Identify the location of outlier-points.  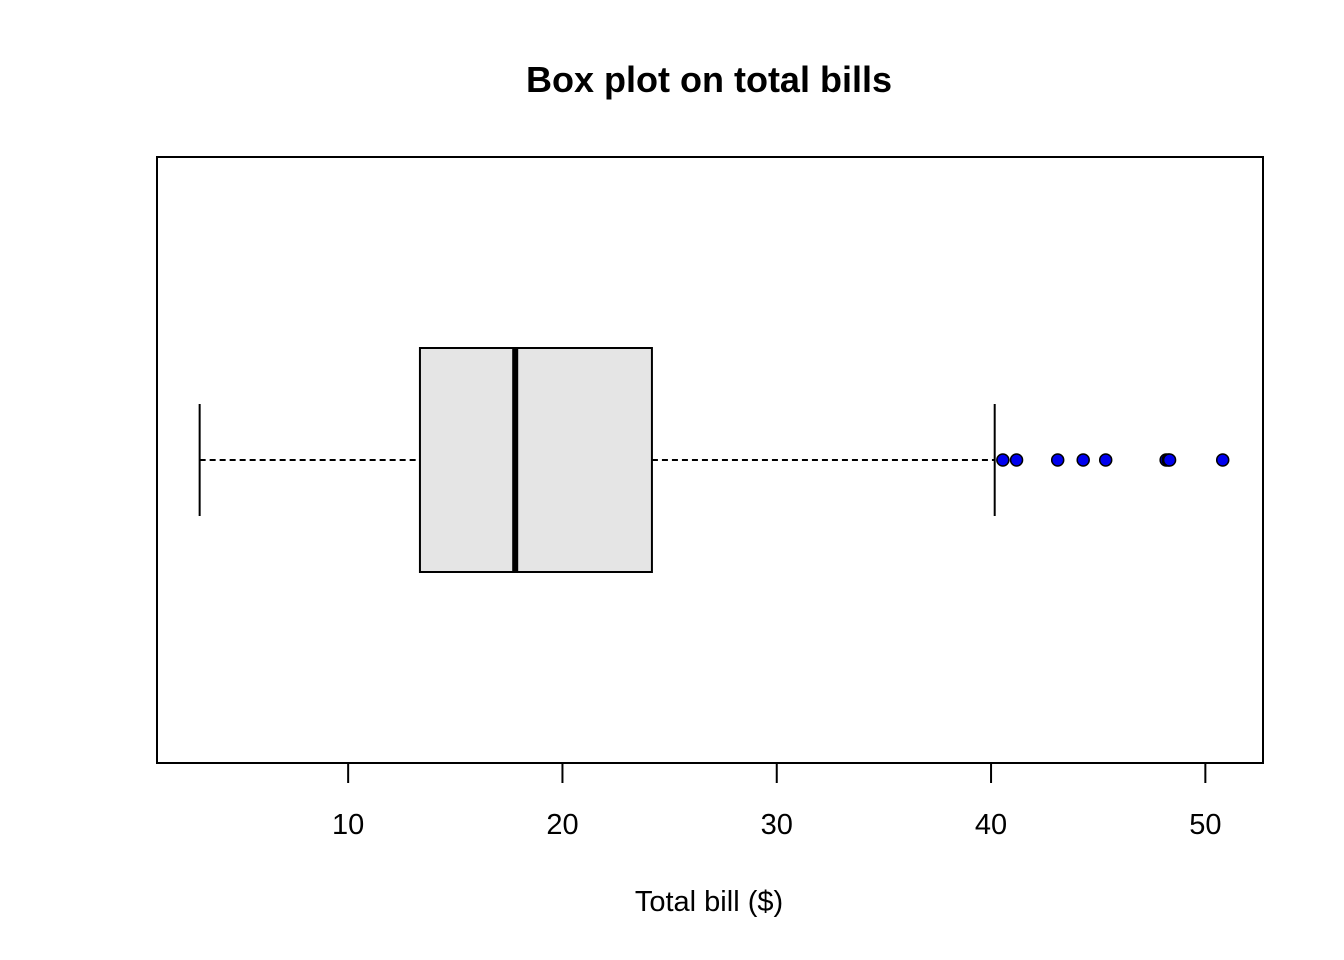
(1113, 460).